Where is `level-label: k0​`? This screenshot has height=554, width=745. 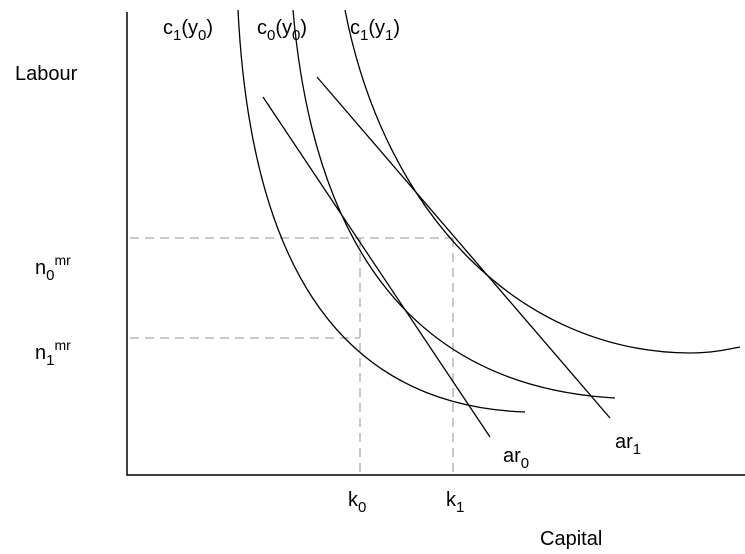 level-label: k0​ is located at coordinates (357, 502).